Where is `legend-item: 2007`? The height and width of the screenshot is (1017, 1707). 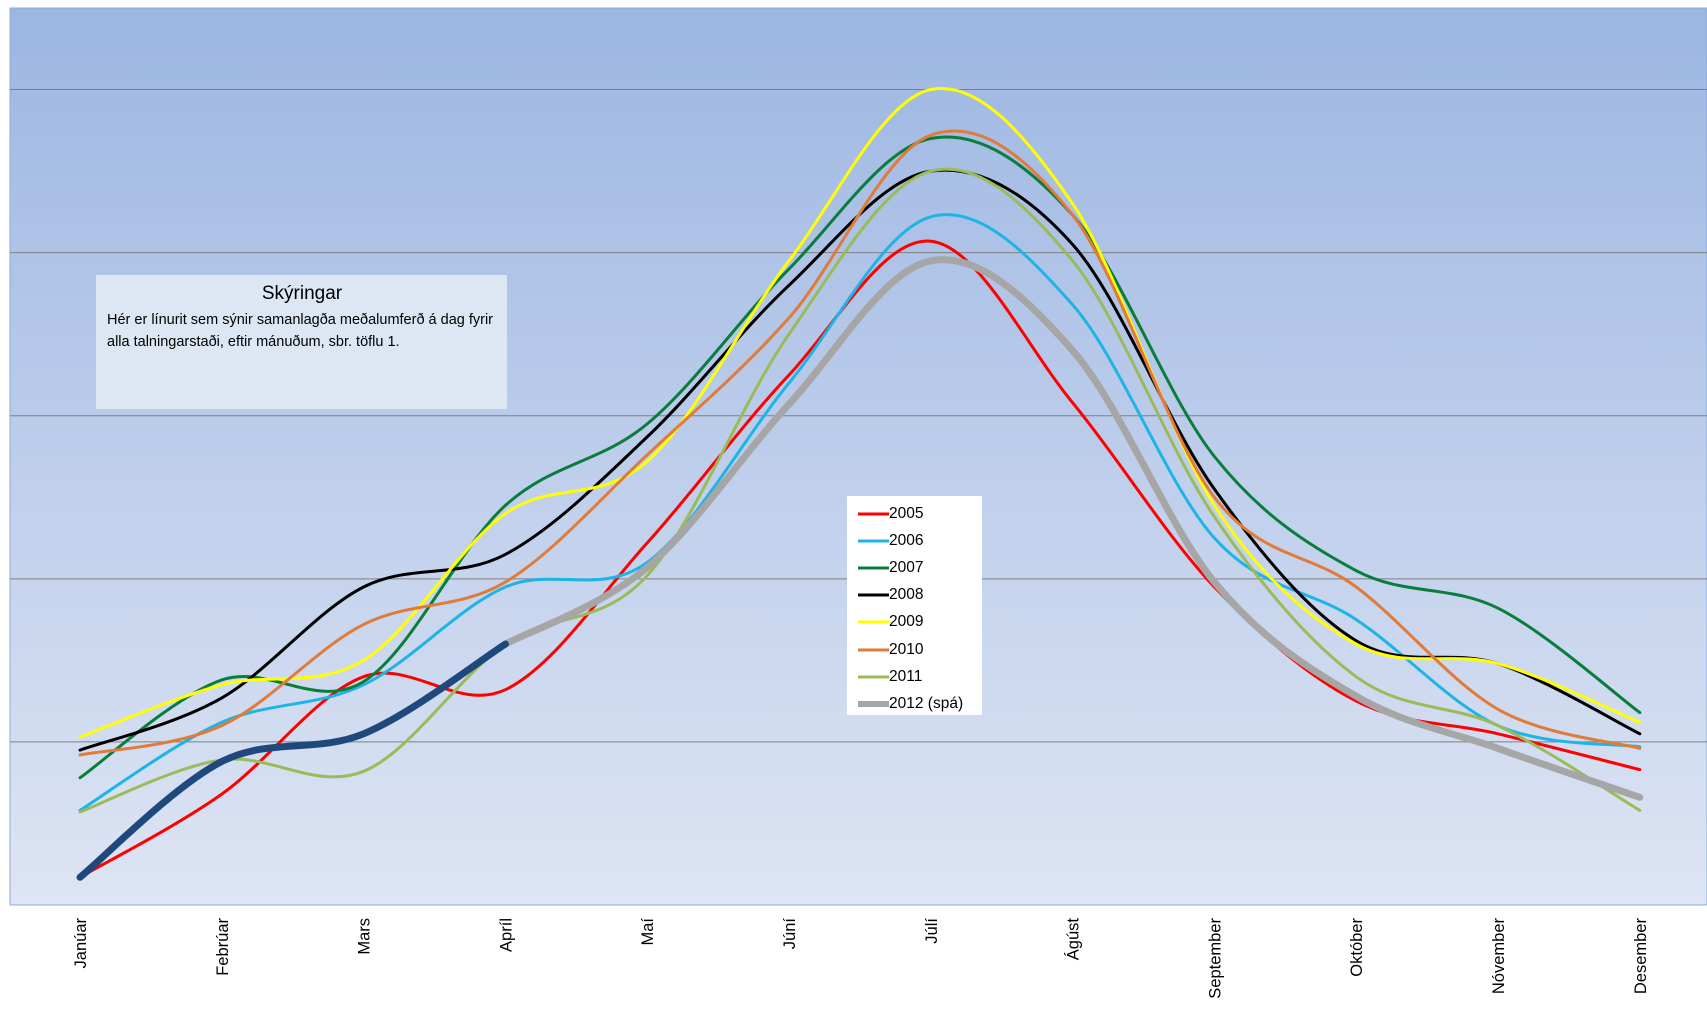
legend-item: 2007 is located at coordinates (914, 567).